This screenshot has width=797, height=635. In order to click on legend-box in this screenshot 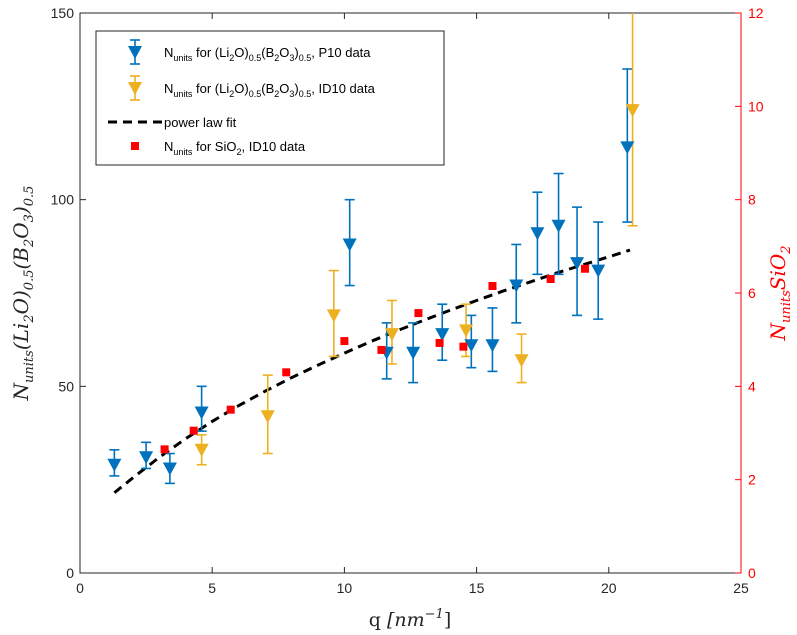, I will do `click(270, 98)`.